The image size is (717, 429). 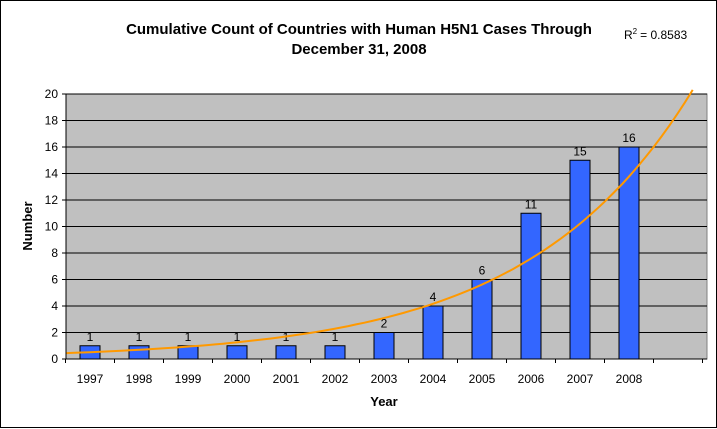 I want to click on data-label-2005: 6, so click(x=482, y=271).